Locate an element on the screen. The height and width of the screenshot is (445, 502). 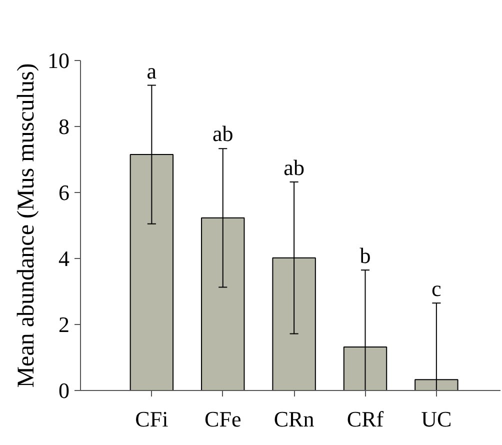
y-tick-label: 2 is located at coordinates (64, 324).